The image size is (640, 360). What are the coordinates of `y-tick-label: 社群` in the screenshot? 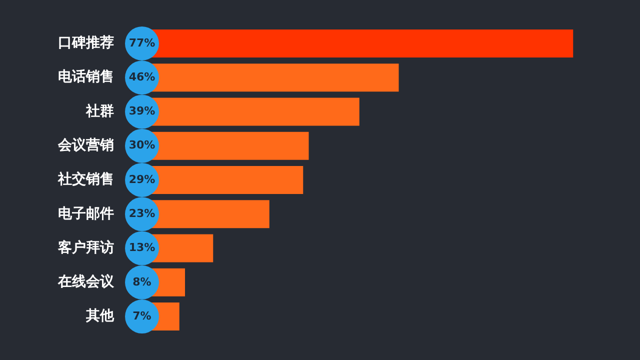 It's located at (99, 111).